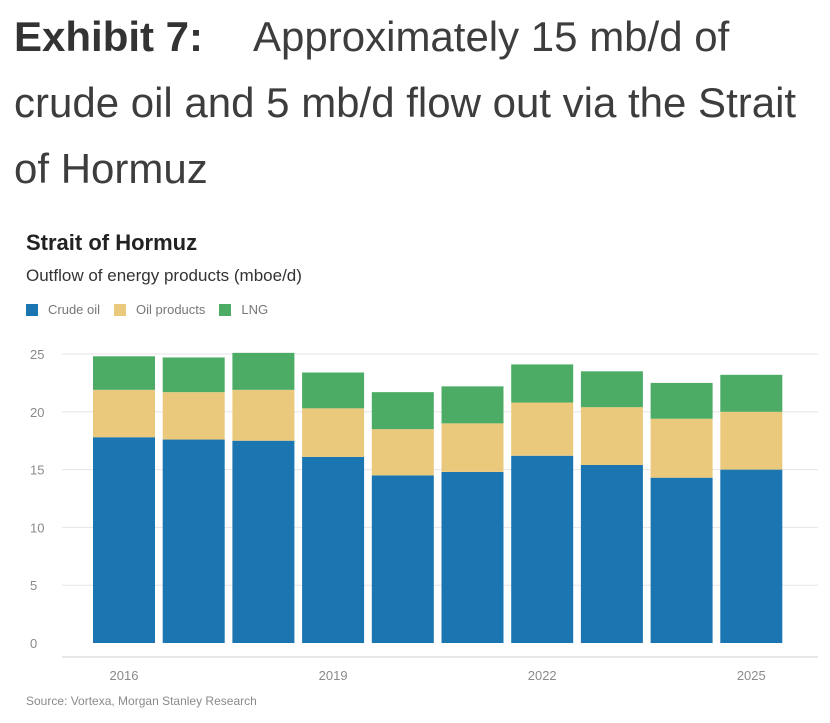  What do you see at coordinates (611, 436) in the screenshot?
I see `bar-oil-products-2023` at bounding box center [611, 436].